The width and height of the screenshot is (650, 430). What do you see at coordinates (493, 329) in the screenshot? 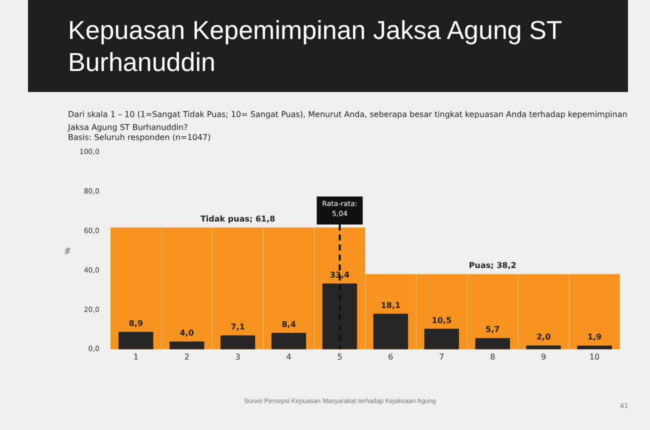
I see `data-label: 5,7` at bounding box center [493, 329].